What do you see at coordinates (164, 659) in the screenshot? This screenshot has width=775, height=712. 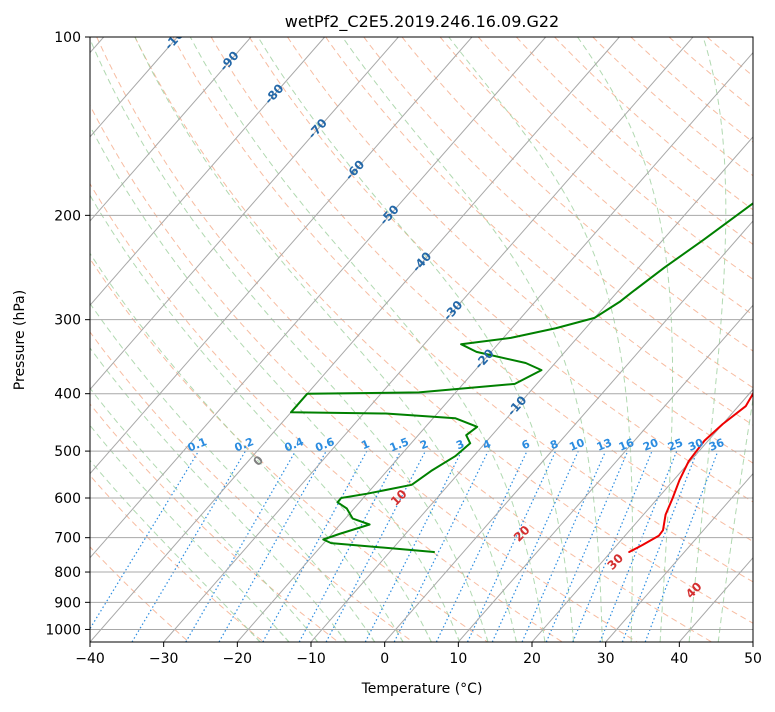 I see `x-tick-label: −30` at bounding box center [164, 659].